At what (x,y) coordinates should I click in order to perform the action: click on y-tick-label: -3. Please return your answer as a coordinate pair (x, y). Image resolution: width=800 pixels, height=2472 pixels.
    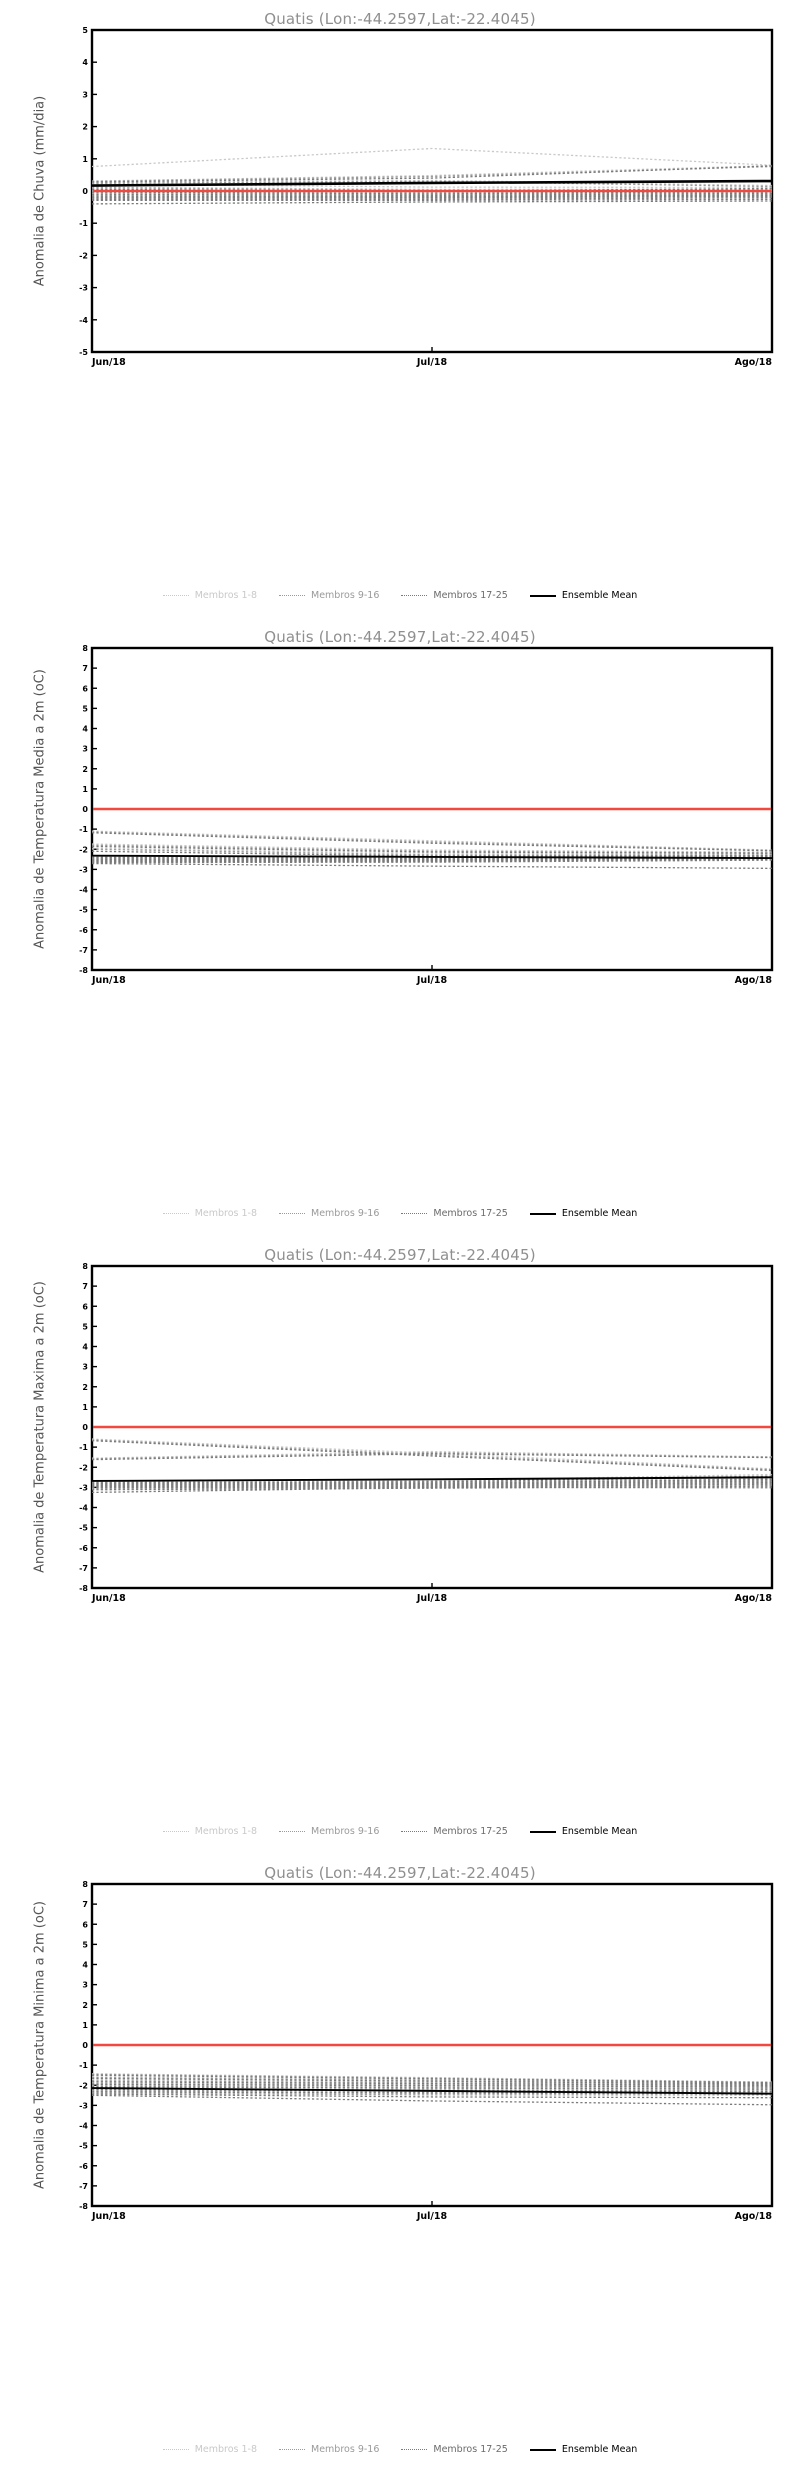
    Looking at the image, I should click on (83, 2105).